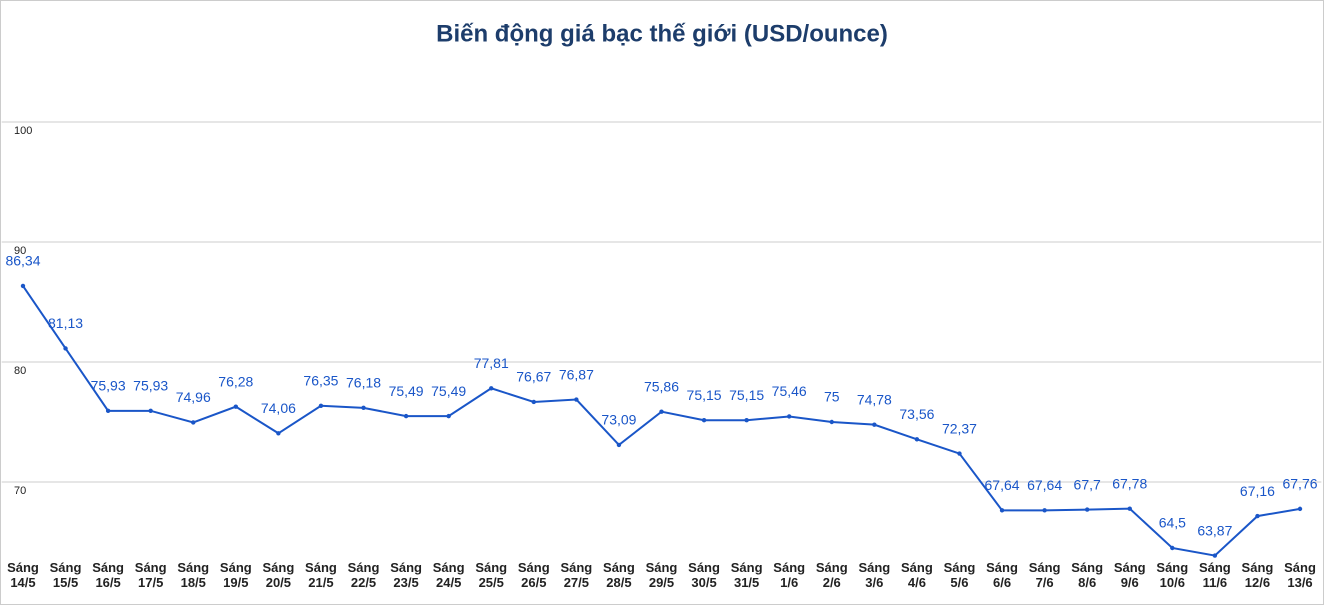 This screenshot has width=1324, height=605. I want to click on x-tick-label: Sáng 1/6, so click(789, 575).